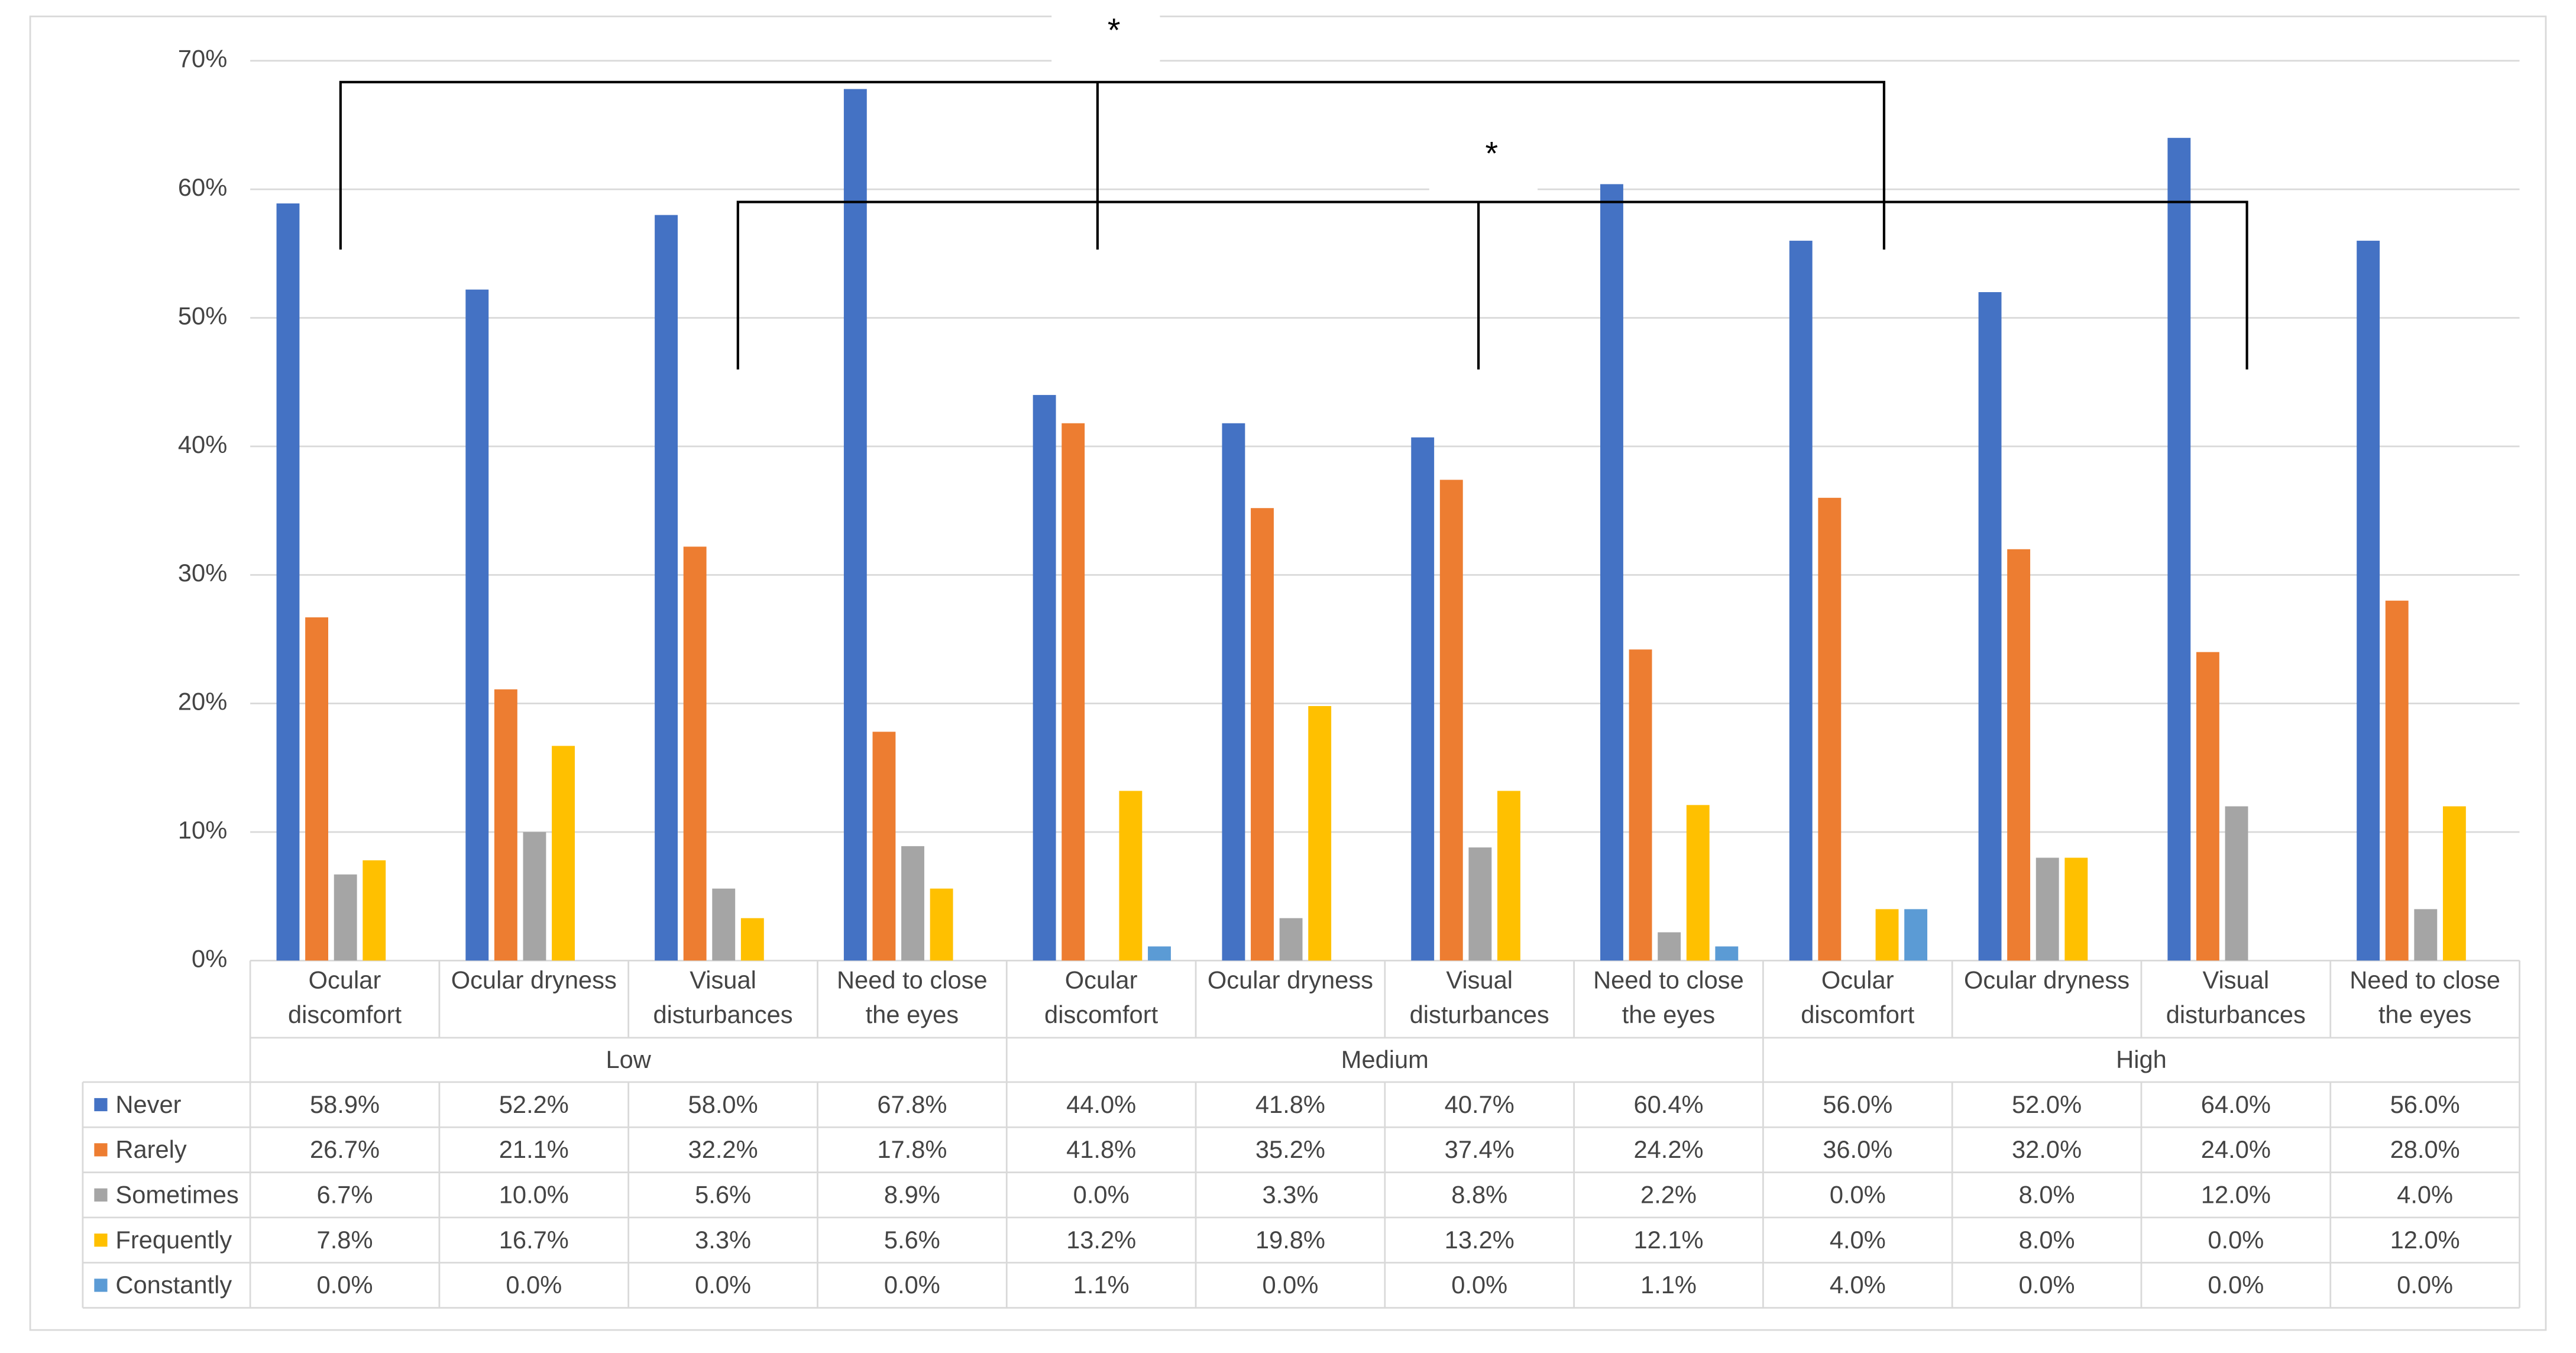 The width and height of the screenshot is (2576, 1353). I want to click on table-cell: 19.8%, so click(1290, 1240).